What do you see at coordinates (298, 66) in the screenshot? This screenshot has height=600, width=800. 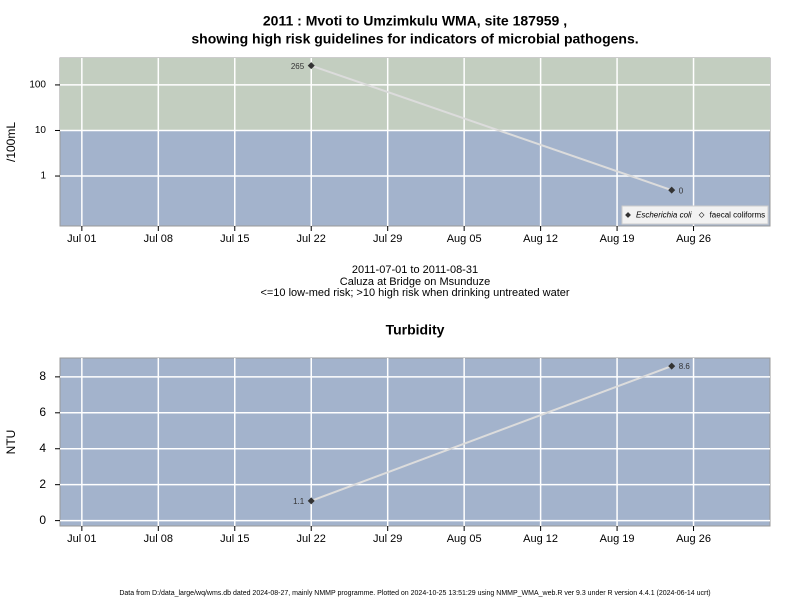 I see `data-label: 265` at bounding box center [298, 66].